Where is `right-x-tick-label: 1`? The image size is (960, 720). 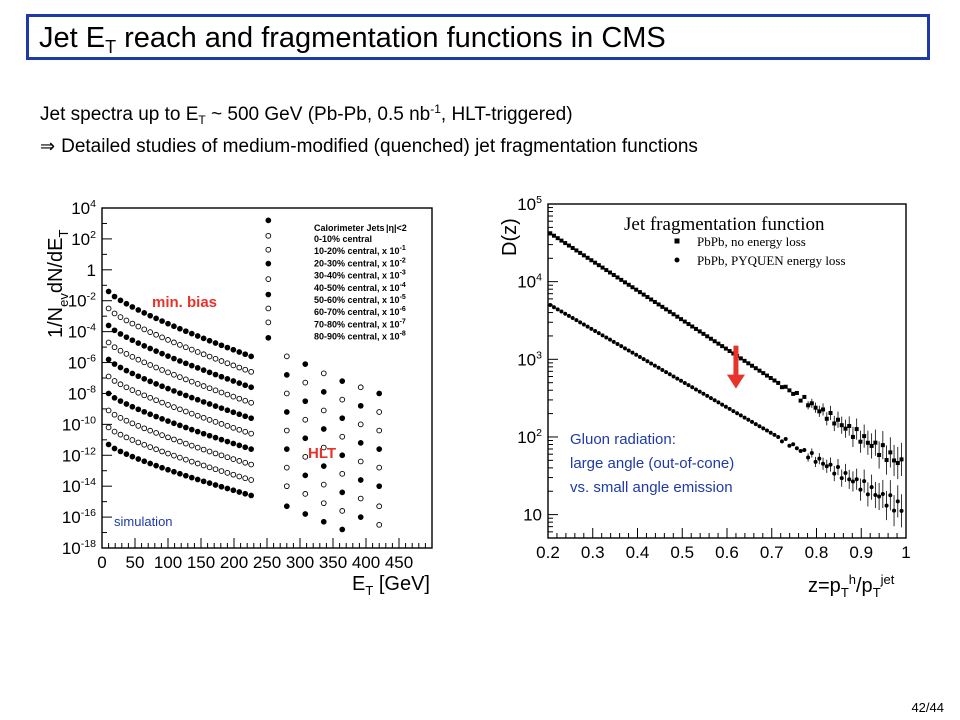
right-x-tick-label: 1 is located at coordinates (905, 552).